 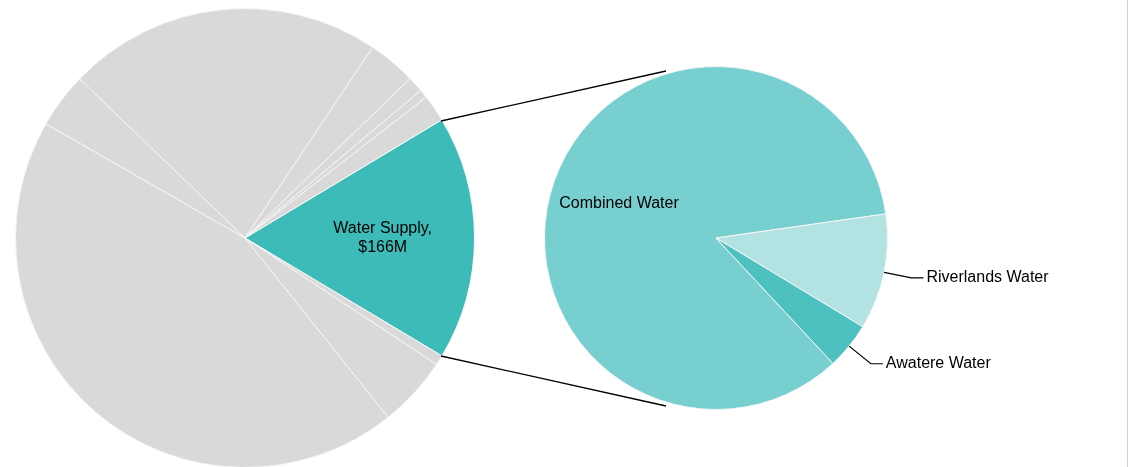 What do you see at coordinates (988, 277) in the screenshot?
I see `slice-label: Riverlands Water` at bounding box center [988, 277].